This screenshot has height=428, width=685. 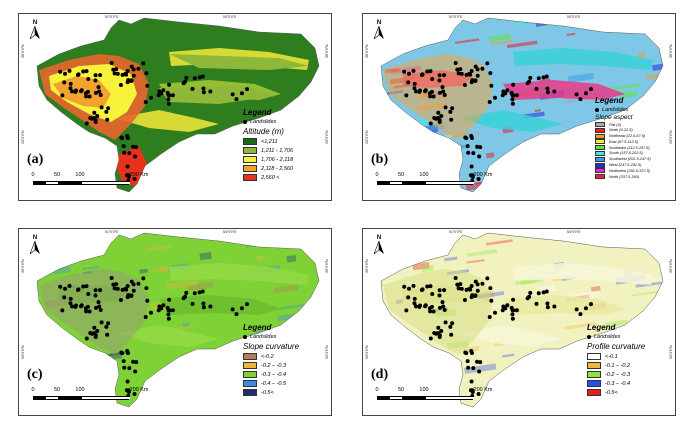 I want to click on legend-class-label: South (157.5-202.5), so click(x=626, y=153).